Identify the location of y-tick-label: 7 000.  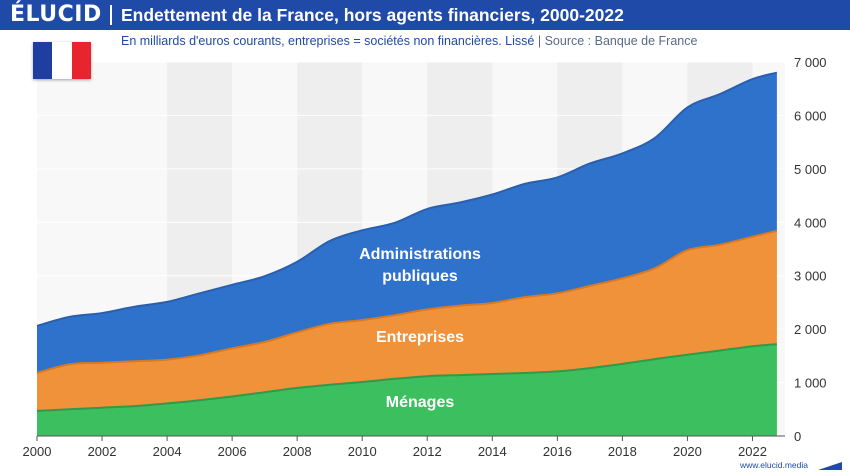
(810, 62).